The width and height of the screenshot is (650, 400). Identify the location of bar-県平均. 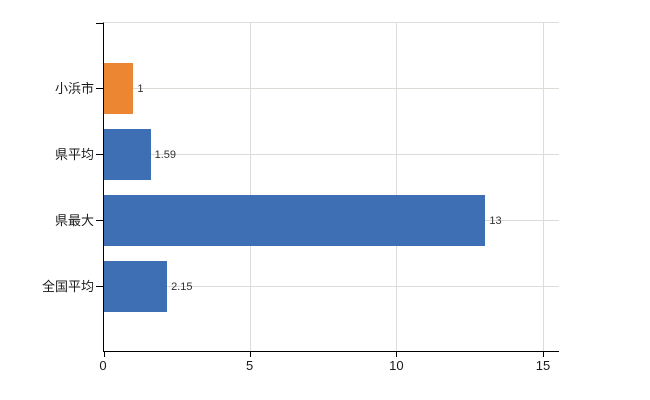
(127, 154).